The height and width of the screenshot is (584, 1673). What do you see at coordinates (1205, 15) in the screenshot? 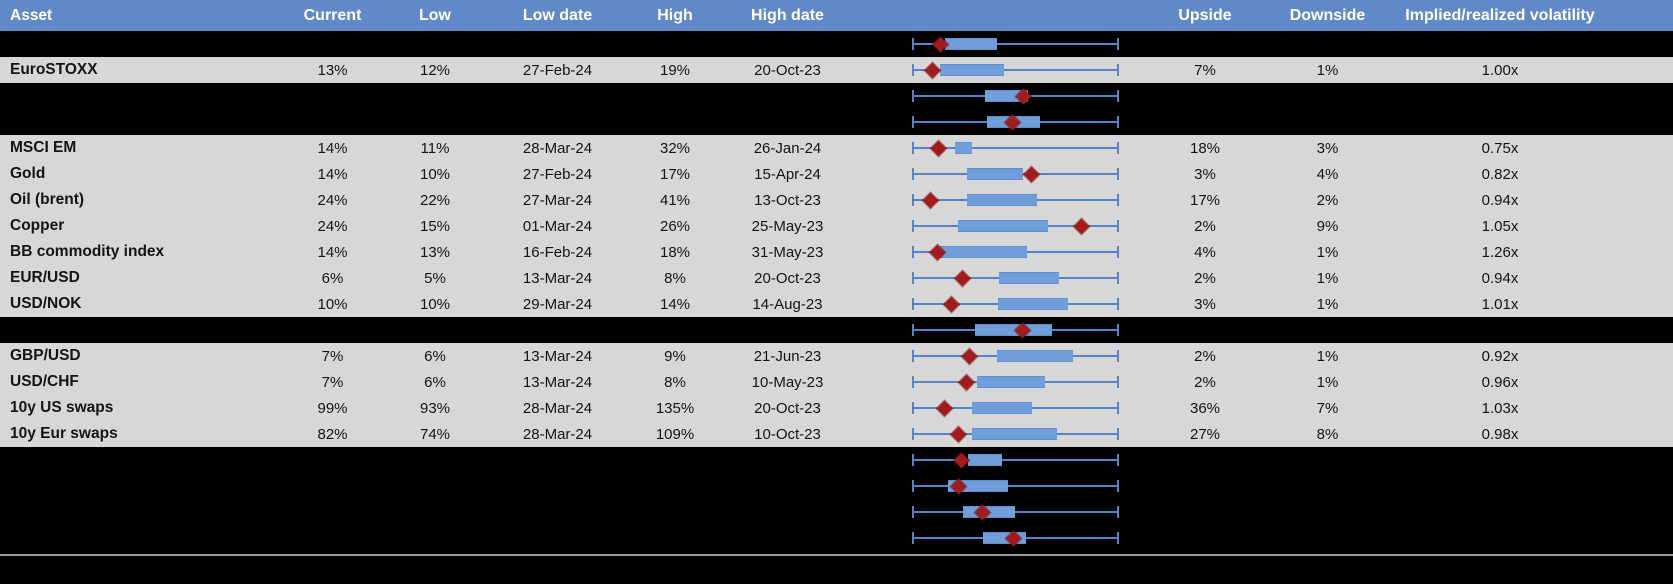
I see `col-header-upside: Upside` at bounding box center [1205, 15].